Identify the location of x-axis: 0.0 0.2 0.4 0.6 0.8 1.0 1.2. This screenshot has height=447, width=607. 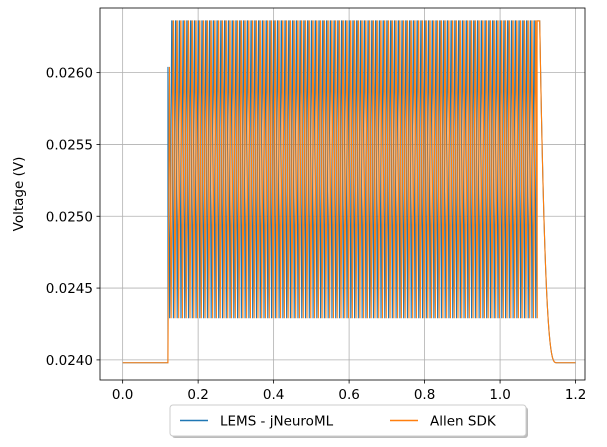
(349, 391).